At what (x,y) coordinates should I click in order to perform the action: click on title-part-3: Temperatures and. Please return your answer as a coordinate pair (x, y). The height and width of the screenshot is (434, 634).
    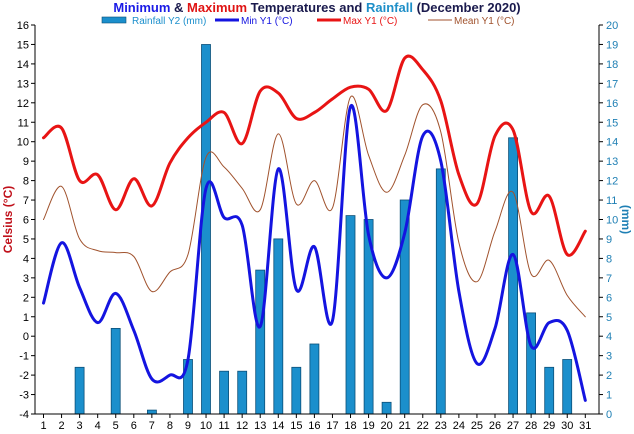
    Looking at the image, I should click on (306, 7).